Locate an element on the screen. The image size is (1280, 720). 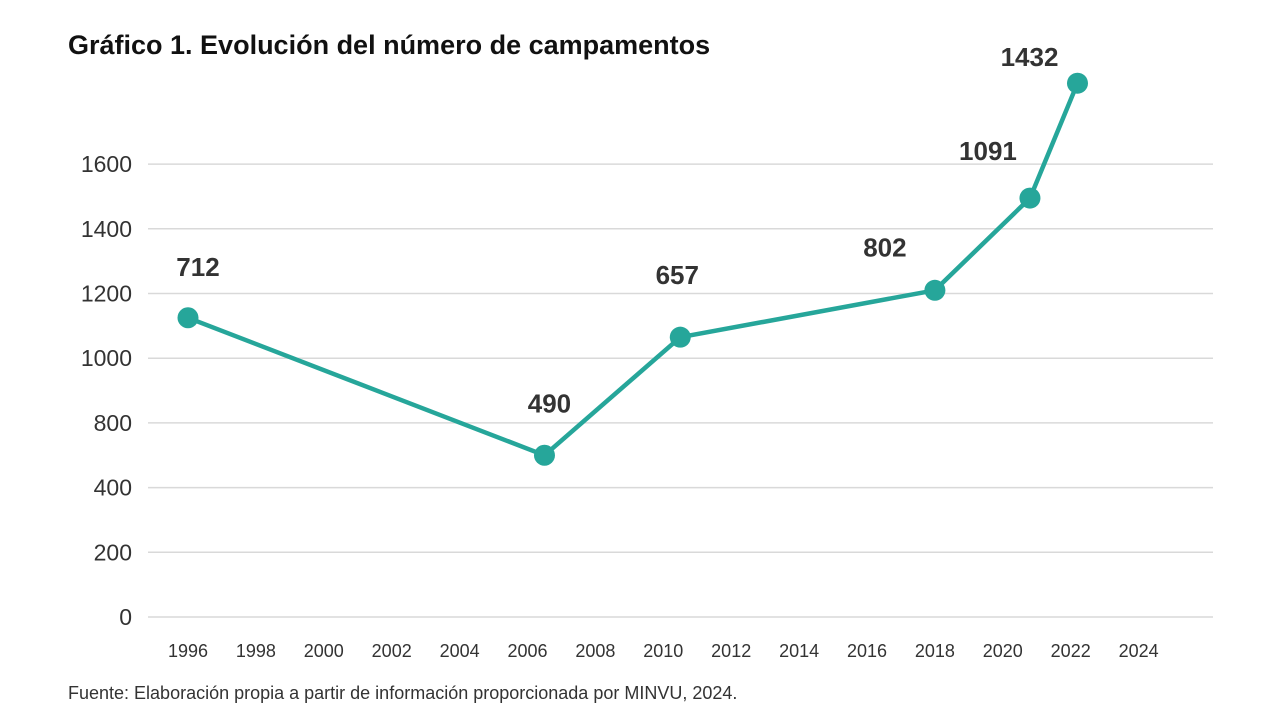
x-tick-label: 2018 is located at coordinates (935, 651).